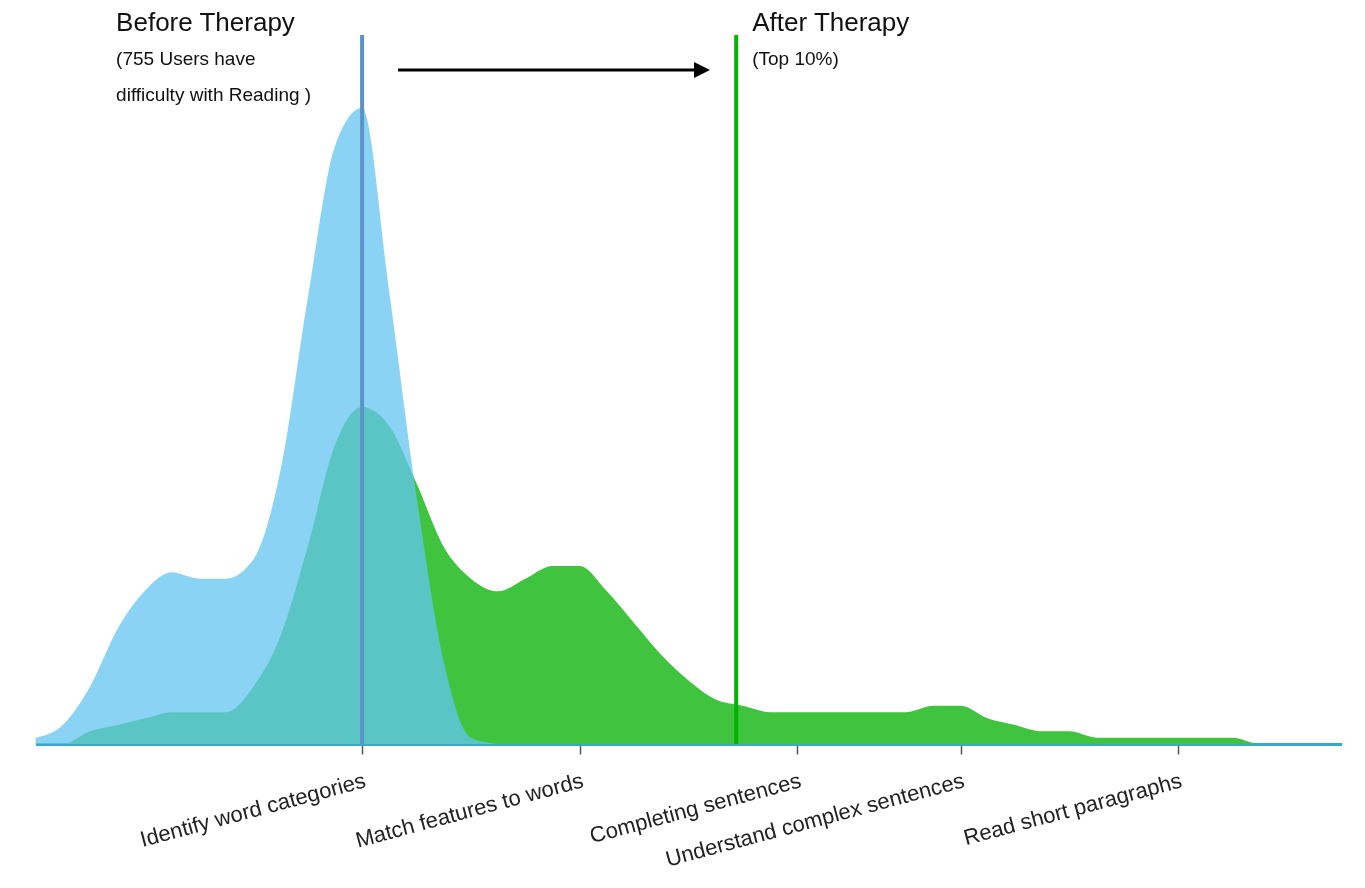 The image size is (1365, 888). What do you see at coordinates (205, 22) in the screenshot?
I see `ref-line-label: Before Therapy` at bounding box center [205, 22].